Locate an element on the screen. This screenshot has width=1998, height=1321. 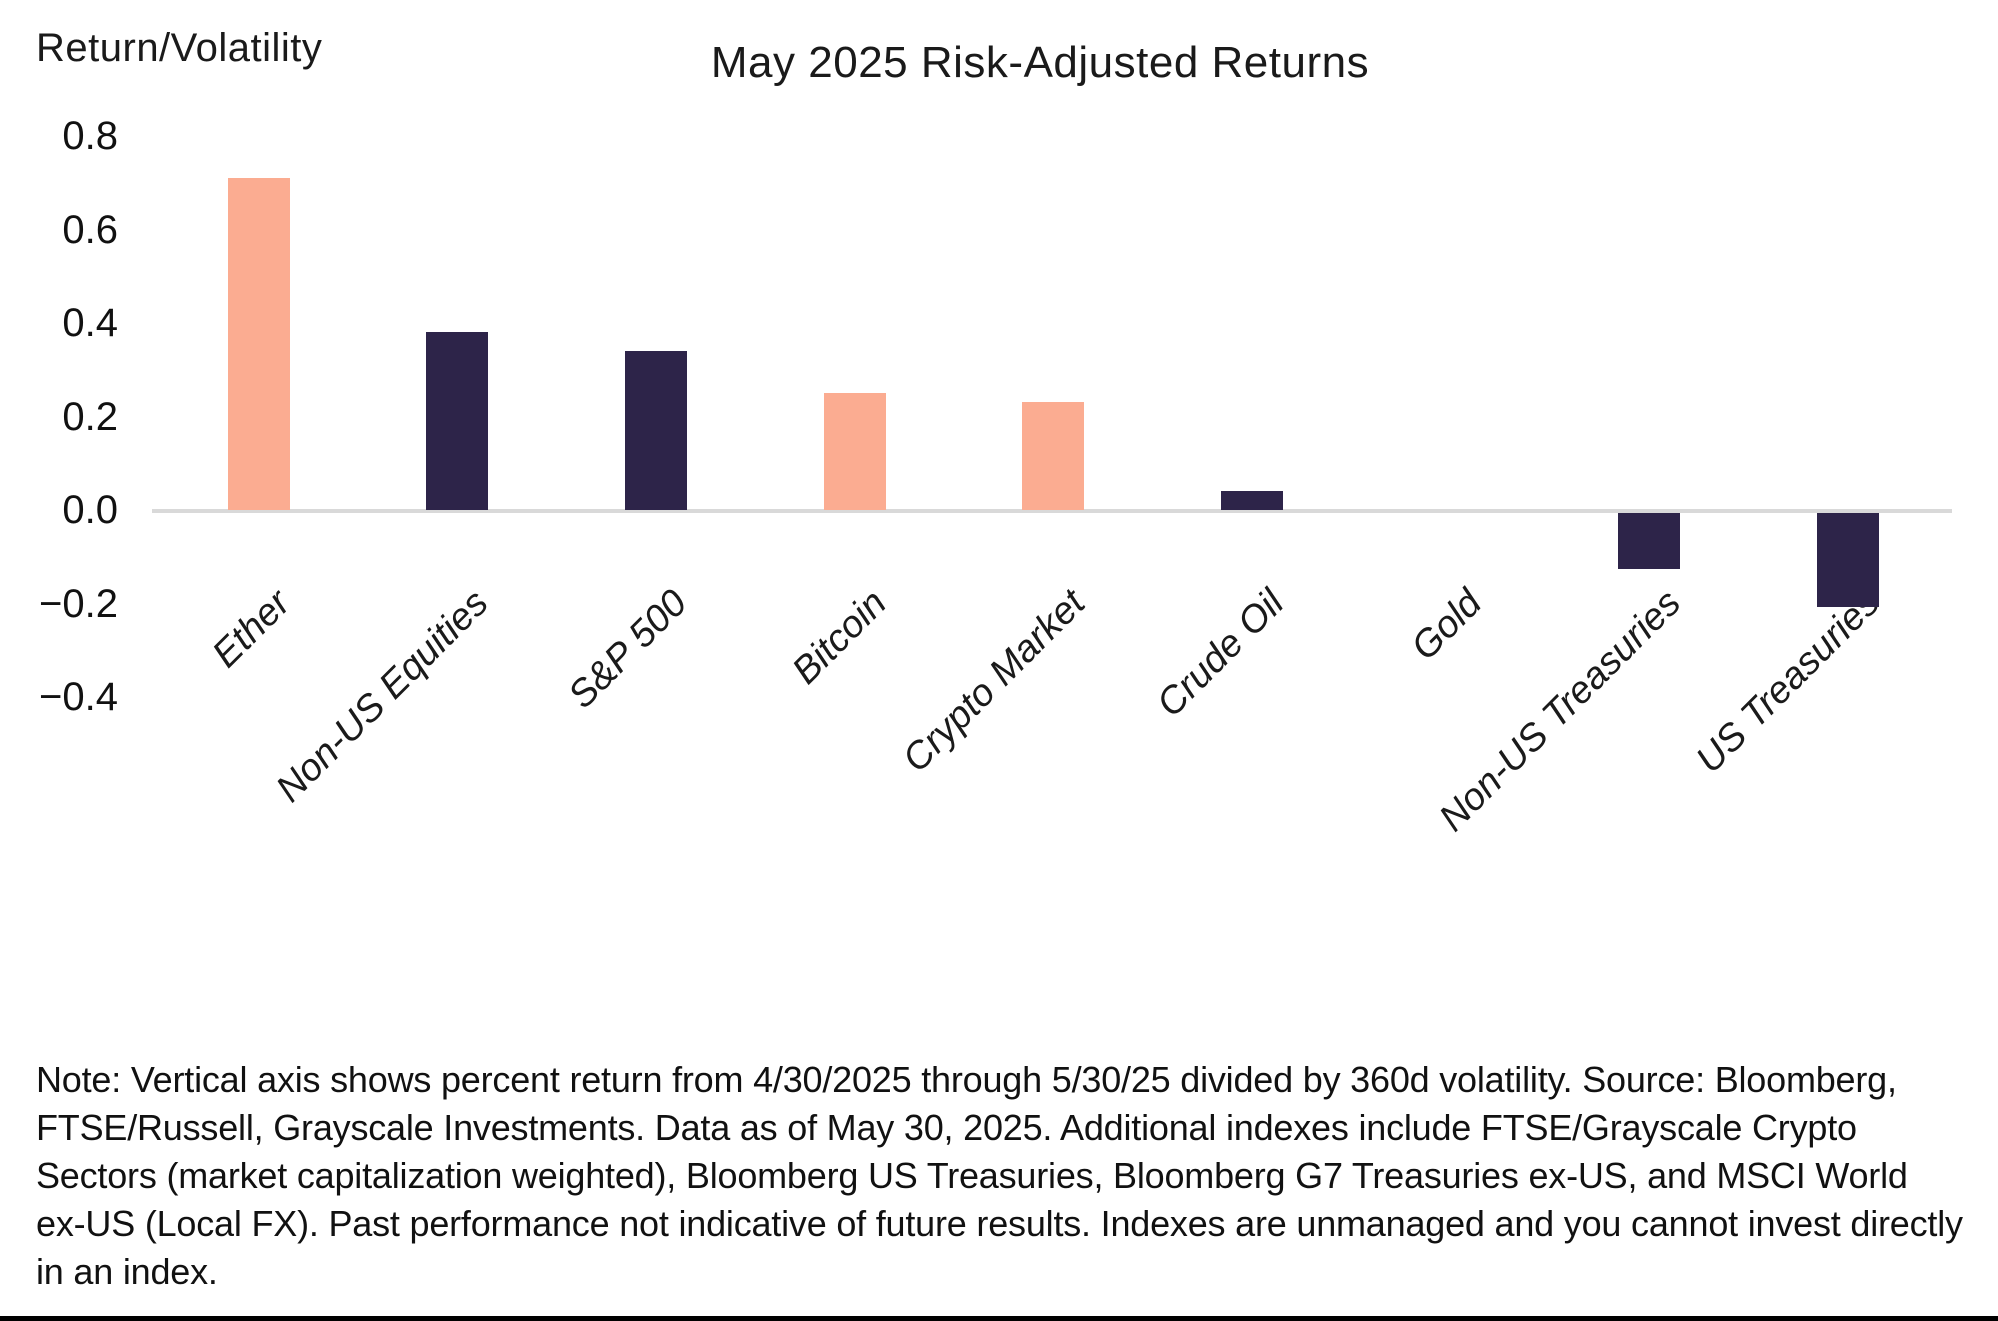
bar-ether is located at coordinates (258, 344).